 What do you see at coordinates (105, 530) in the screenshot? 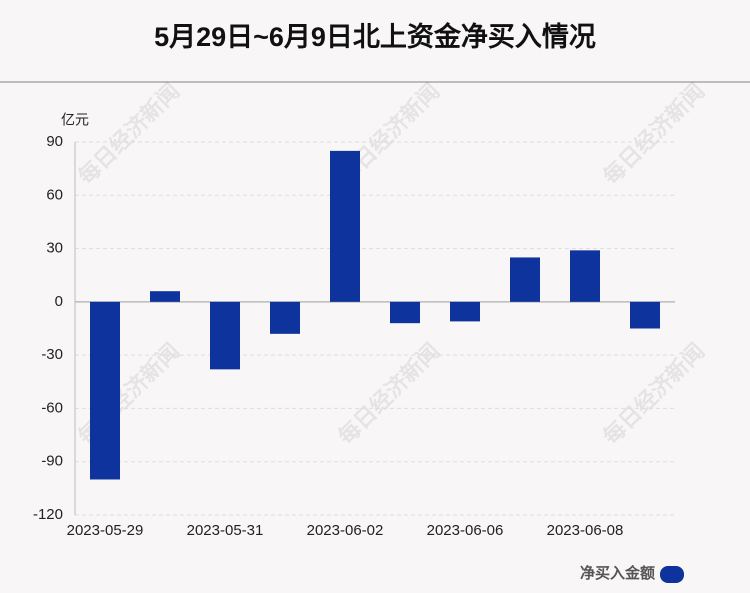
I see `x-tick-label: 2023-05-29` at bounding box center [105, 530].